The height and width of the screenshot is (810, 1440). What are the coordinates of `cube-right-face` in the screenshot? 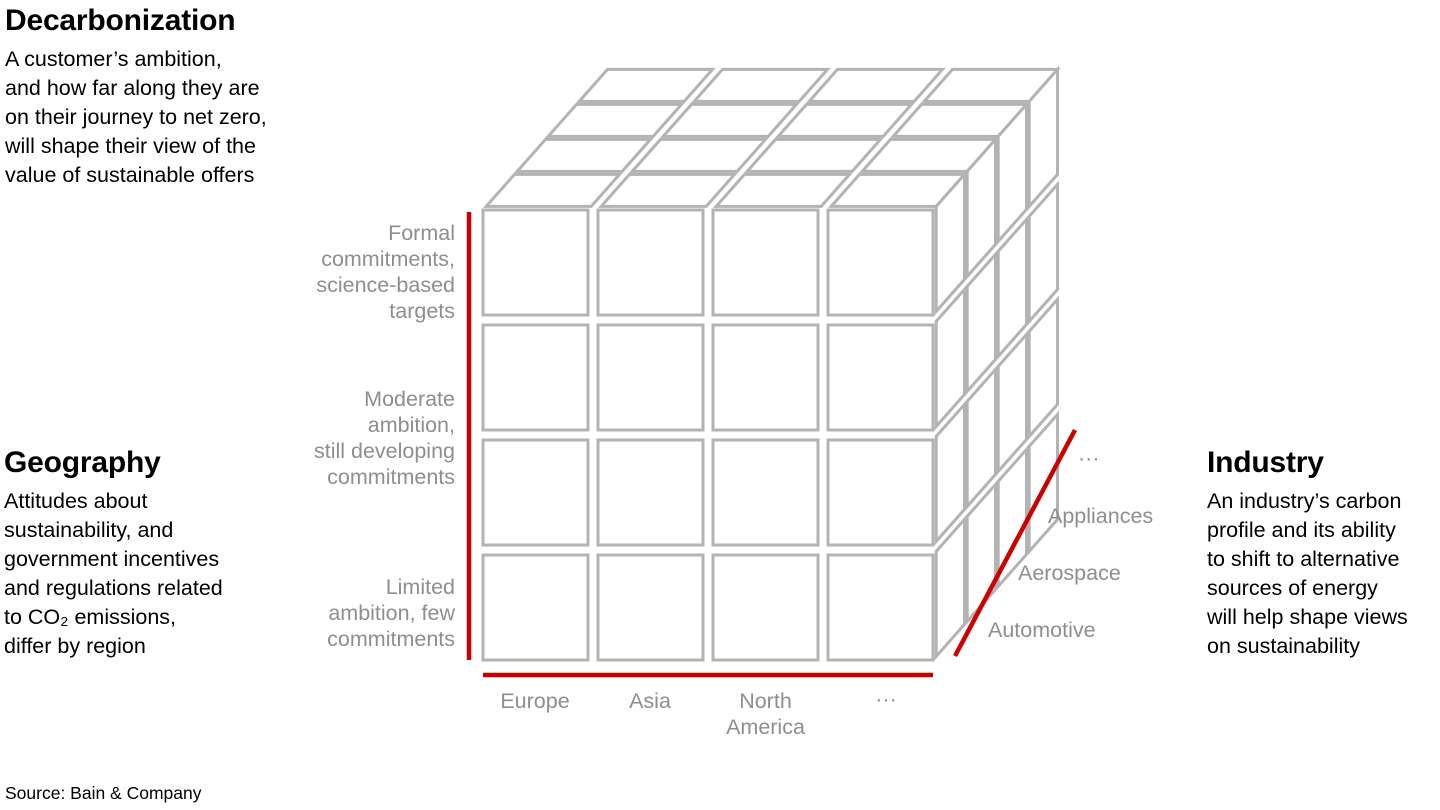 It's located at (996, 363).